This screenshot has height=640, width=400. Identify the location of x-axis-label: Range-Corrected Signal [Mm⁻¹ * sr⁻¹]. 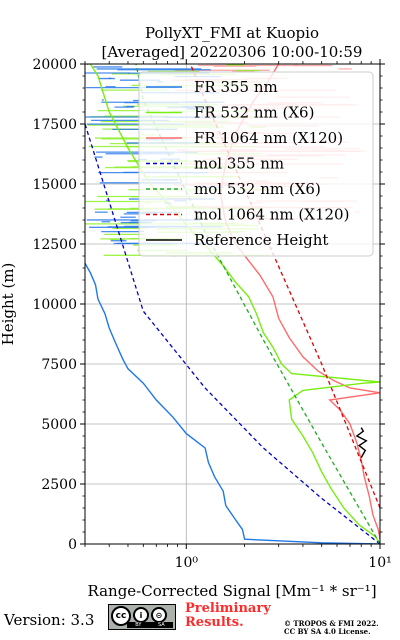
(231, 591).